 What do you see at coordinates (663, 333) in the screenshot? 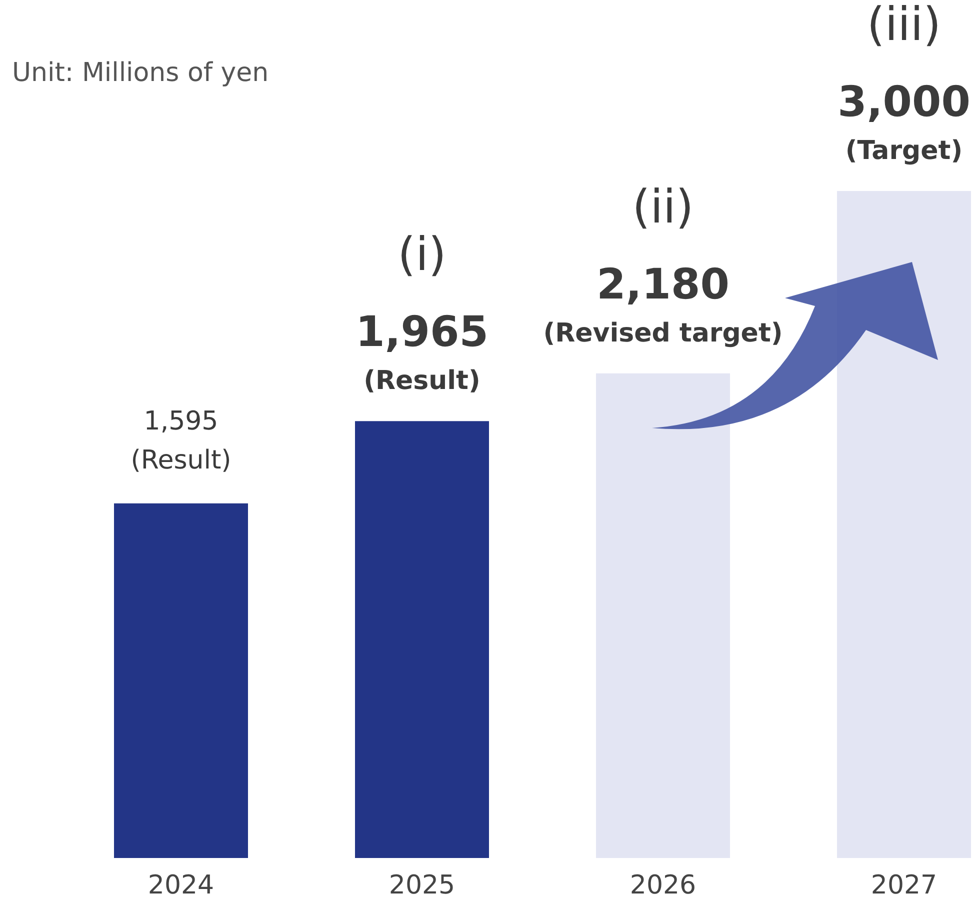
I see `annotation: (Revised target)` at bounding box center [663, 333].